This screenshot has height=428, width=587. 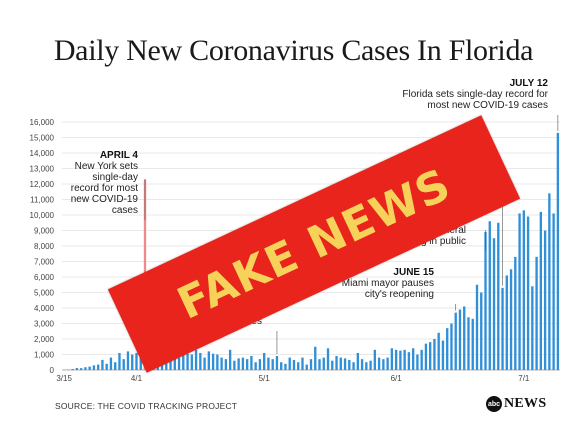 I want to click on y-tick-label: 4,000, so click(x=44, y=308).